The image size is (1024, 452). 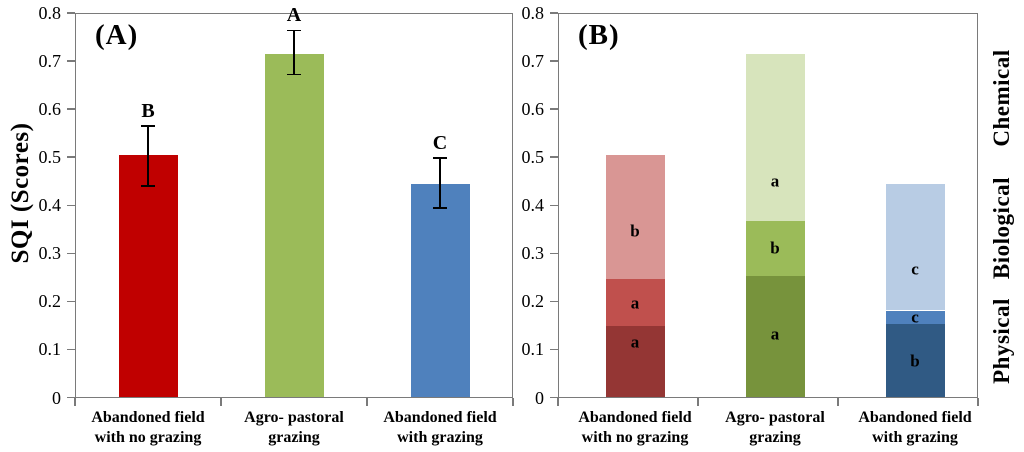 What do you see at coordinates (148, 110) in the screenshot?
I see `significance-letter: B` at bounding box center [148, 110].